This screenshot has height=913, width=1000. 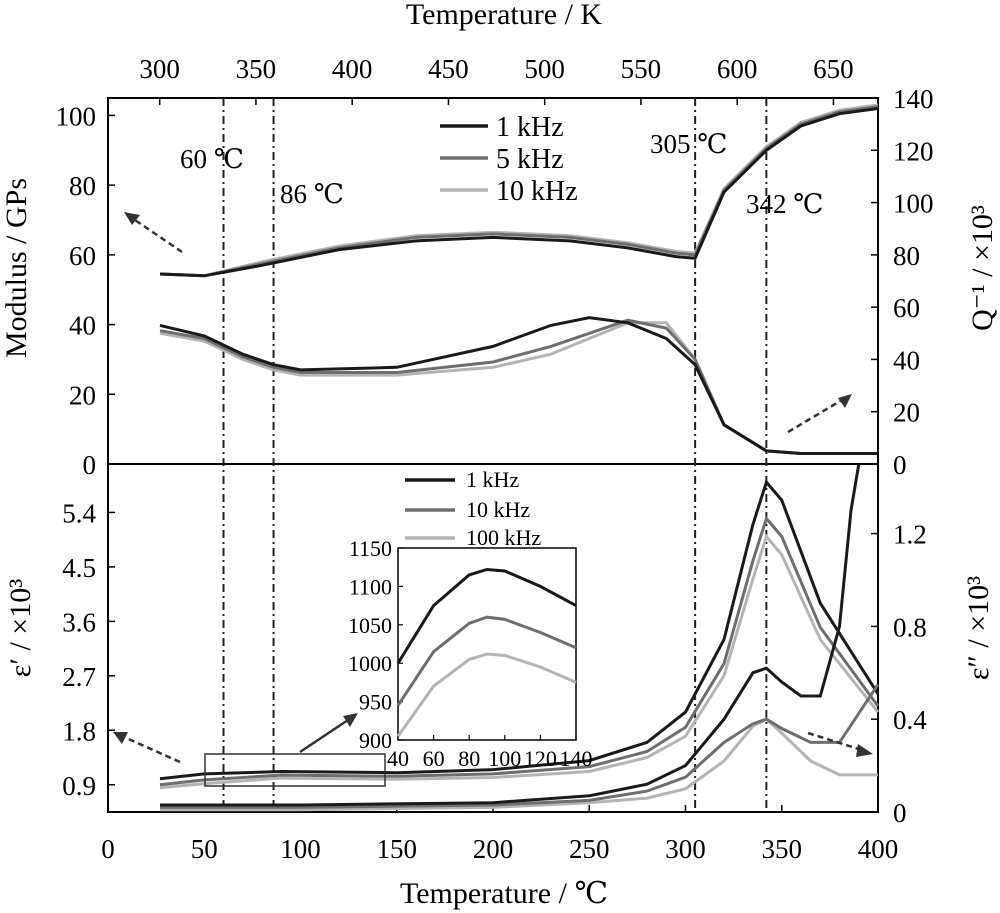 What do you see at coordinates (899, 674) in the screenshot?
I see `eps-imag-ticks: 0 0.4 0.8 1.2` at bounding box center [899, 674].